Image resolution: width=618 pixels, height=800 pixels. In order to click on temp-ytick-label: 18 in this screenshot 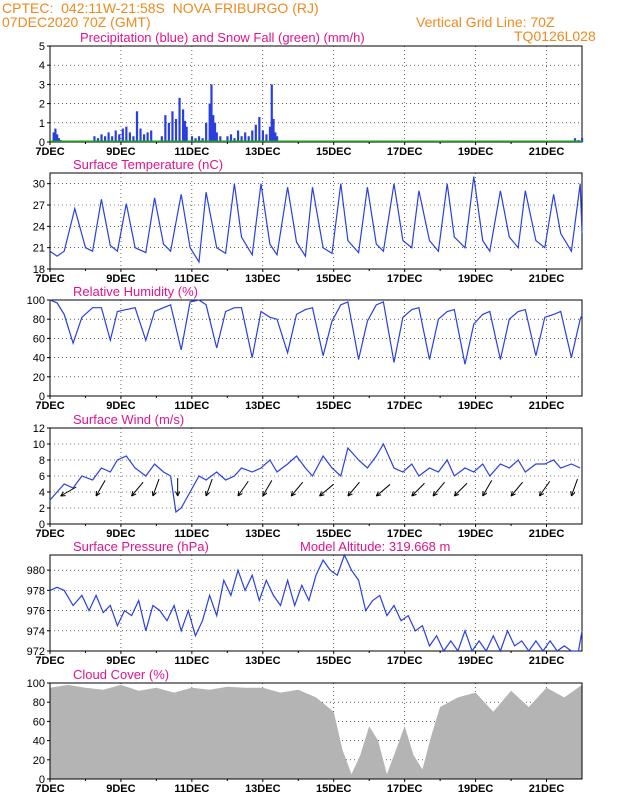, I will do `click(39, 270)`.